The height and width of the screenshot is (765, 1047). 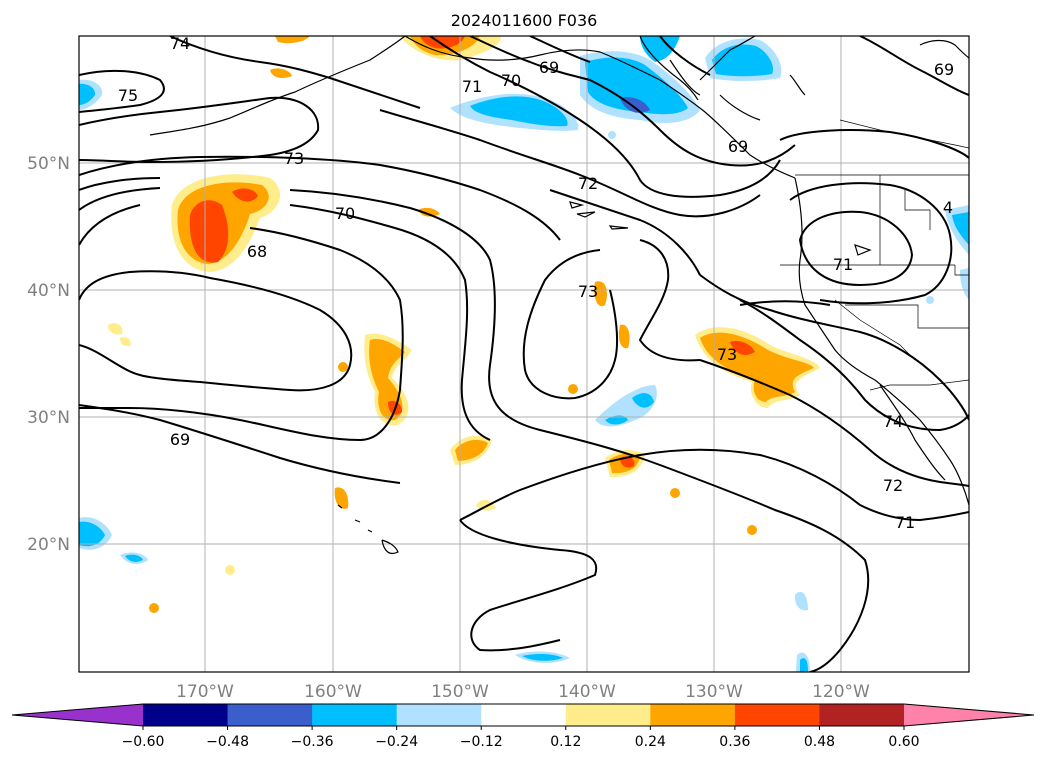 I want to click on lat-label: 40°N, so click(x=48, y=291).